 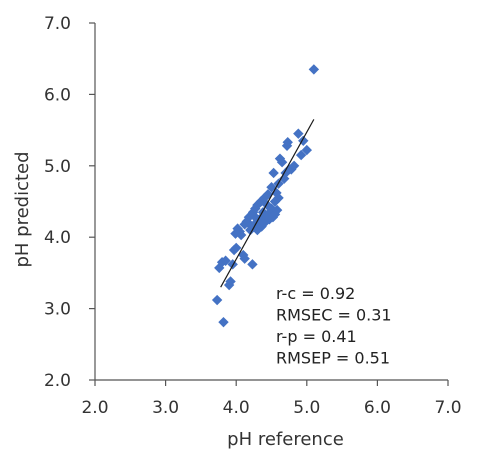 What do you see at coordinates (22, 209) in the screenshot?
I see `y-axis-title: pH predicted` at bounding box center [22, 209].